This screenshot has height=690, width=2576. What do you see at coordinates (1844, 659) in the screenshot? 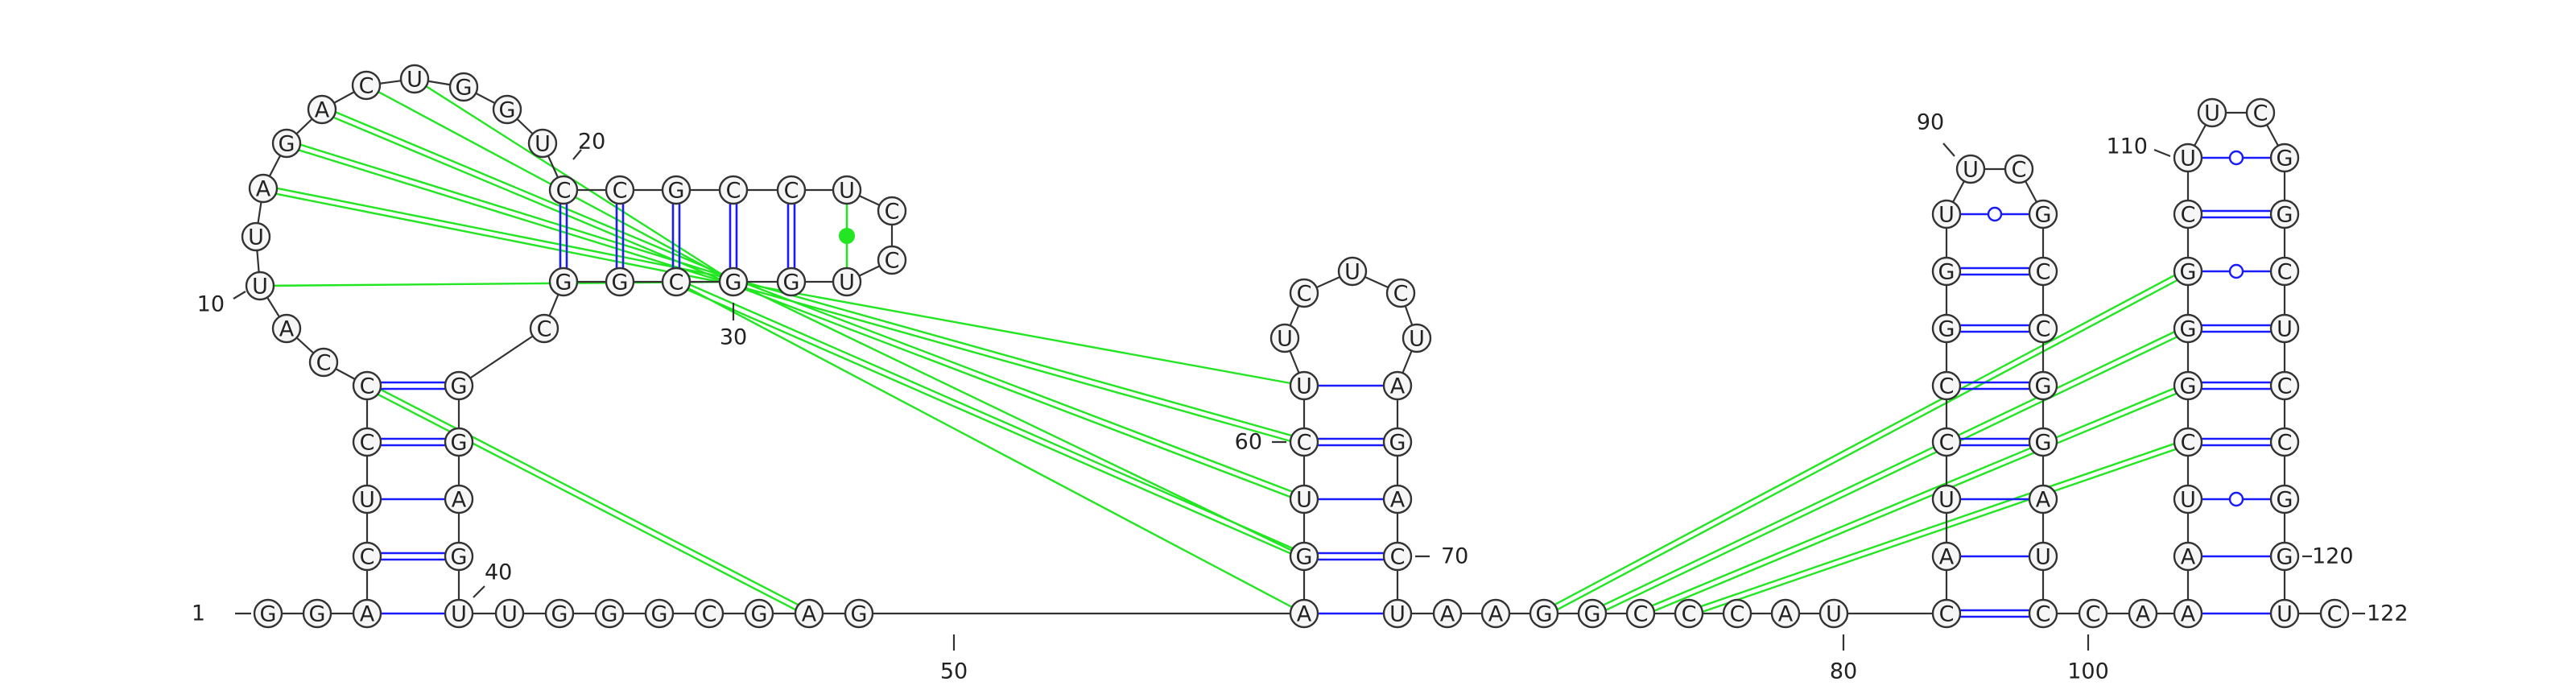
I see `position-number: 80` at bounding box center [1844, 659].